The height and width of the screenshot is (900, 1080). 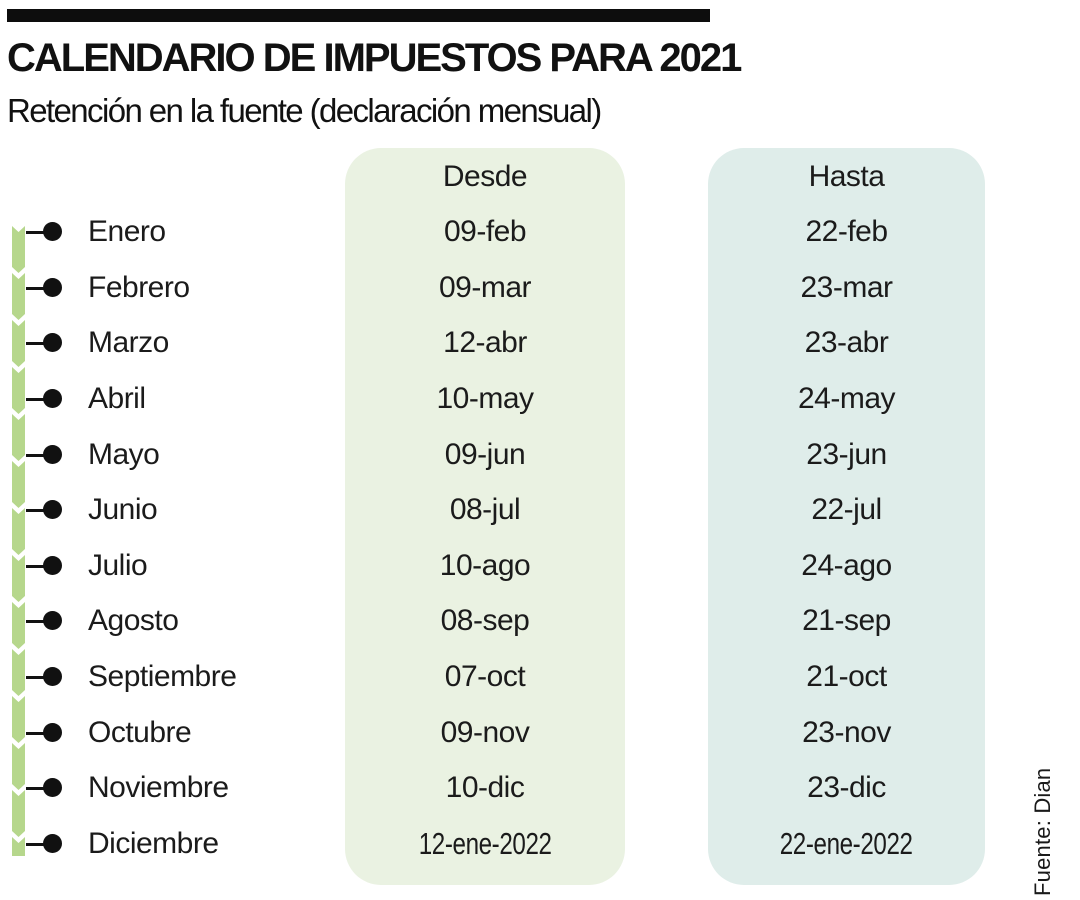 I want to click on desde-date-value: 08-sep, so click(x=485, y=620).